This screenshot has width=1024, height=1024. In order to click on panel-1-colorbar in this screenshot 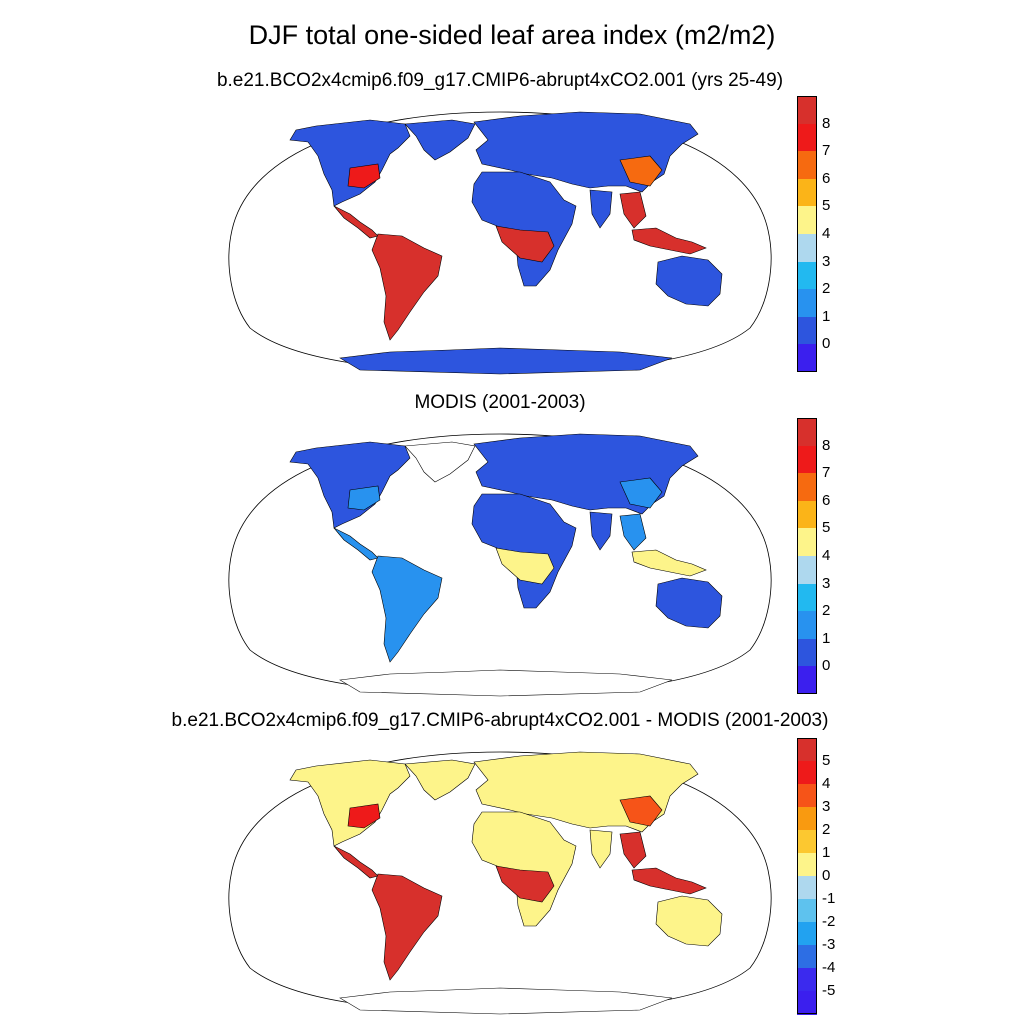, I will do `click(807, 234)`.